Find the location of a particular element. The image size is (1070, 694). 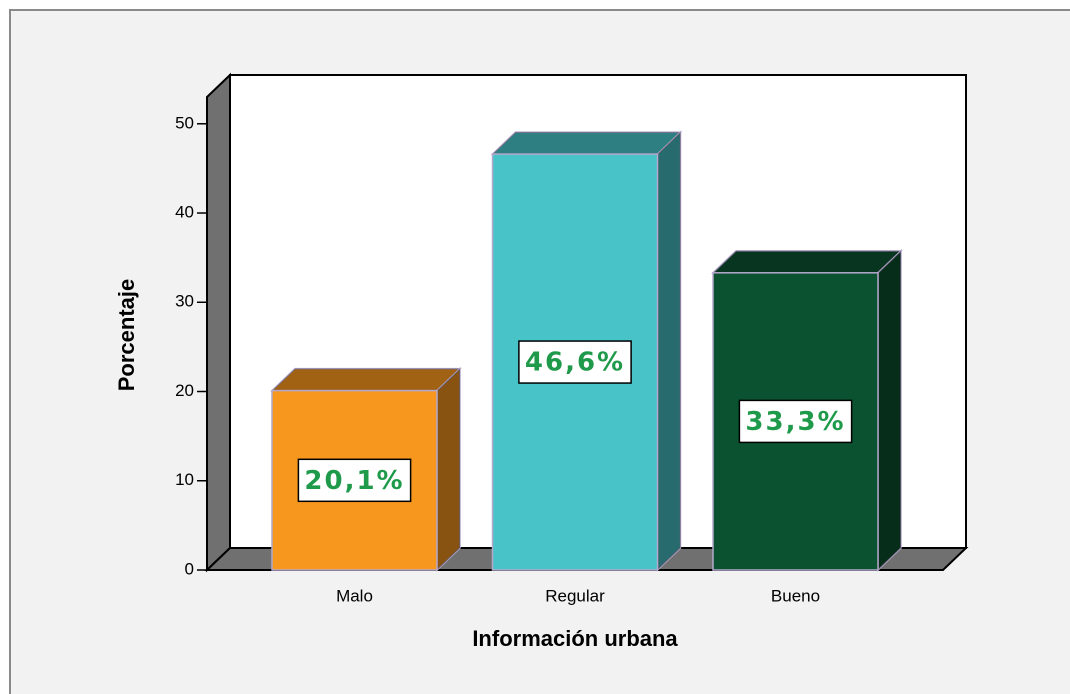

y-tick-label: 0 is located at coordinates (189, 568).